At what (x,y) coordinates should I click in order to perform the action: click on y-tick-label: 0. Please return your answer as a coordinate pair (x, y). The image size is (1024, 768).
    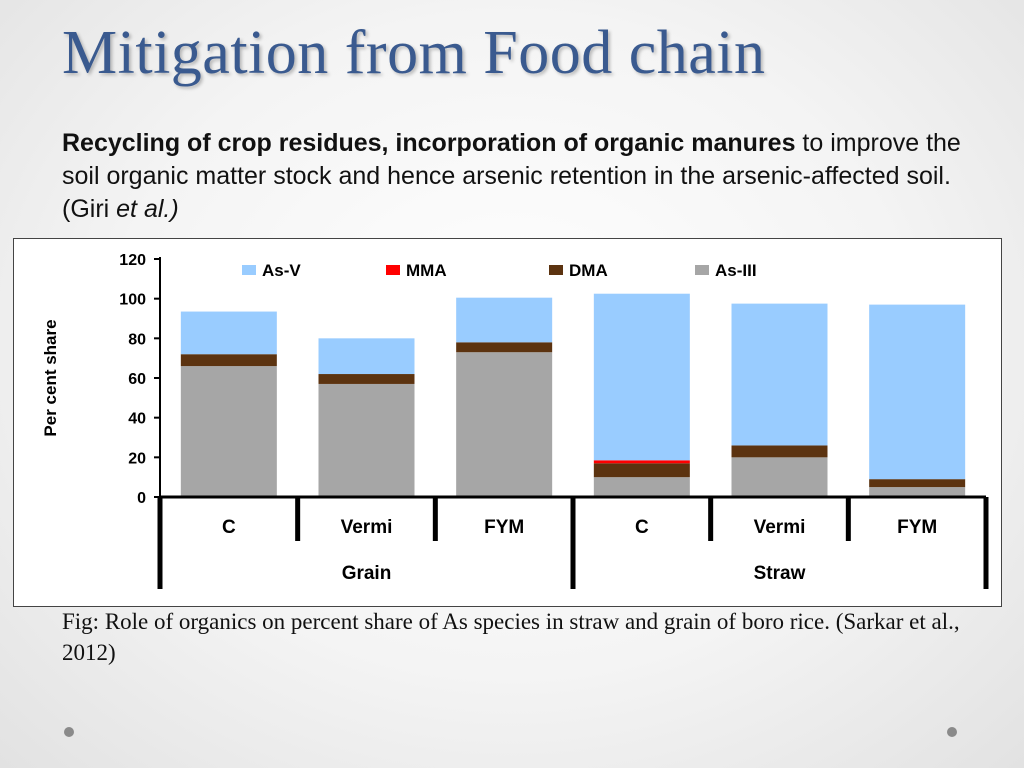
    Looking at the image, I should click on (141, 498).